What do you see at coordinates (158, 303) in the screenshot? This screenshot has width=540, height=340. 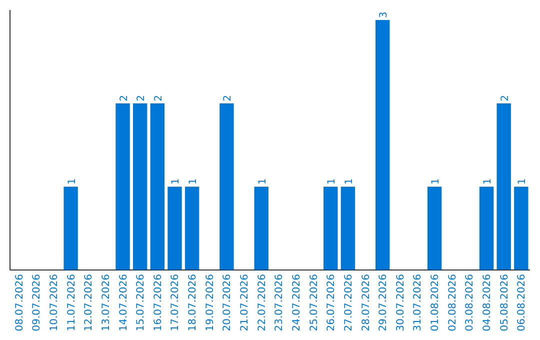 I see `x-tick-label: 16.07.2026` at bounding box center [158, 303].